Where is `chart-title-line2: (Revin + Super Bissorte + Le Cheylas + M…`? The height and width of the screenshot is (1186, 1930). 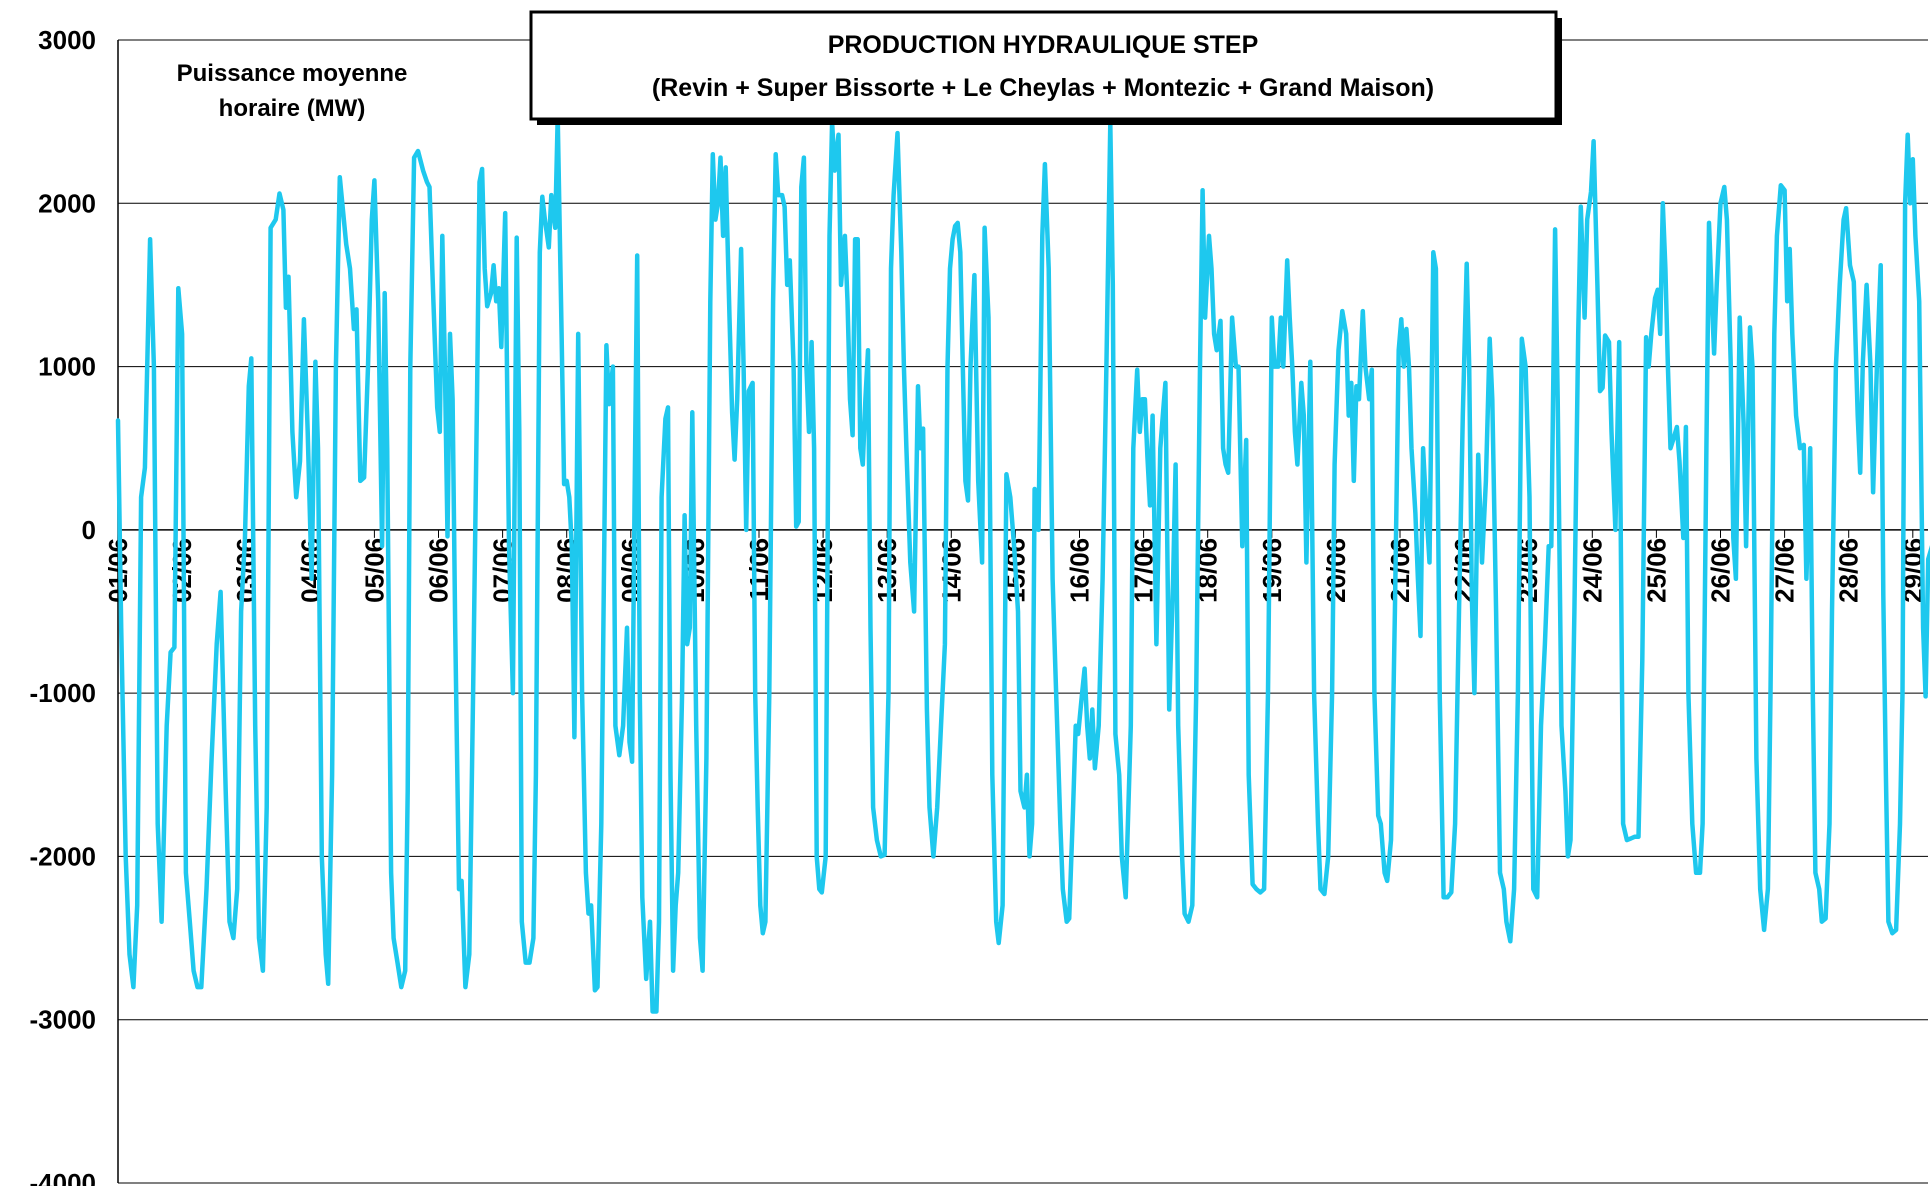
chart-title-line2: (Revin + Super Bissorte + Le Cheylas + M… is located at coordinates (1043, 88).